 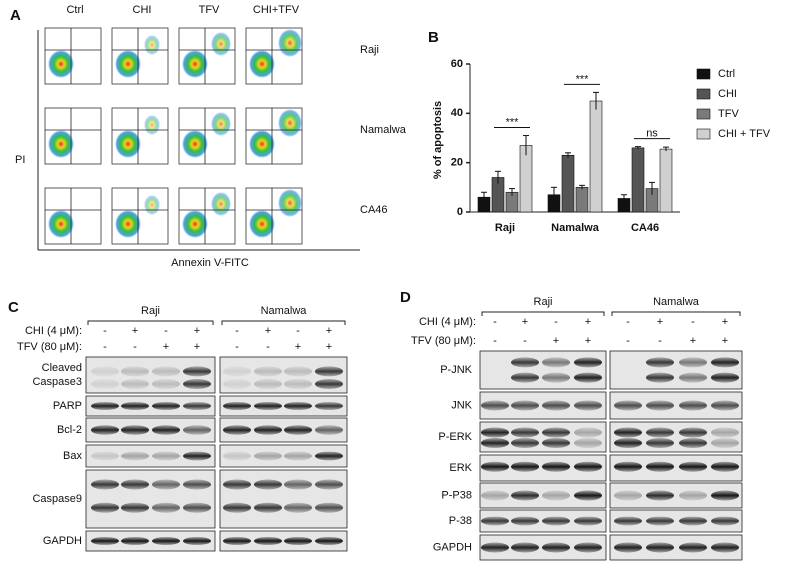 What do you see at coordinates (505, 228) in the screenshot?
I see `x-tick-label: Raji` at bounding box center [505, 228].